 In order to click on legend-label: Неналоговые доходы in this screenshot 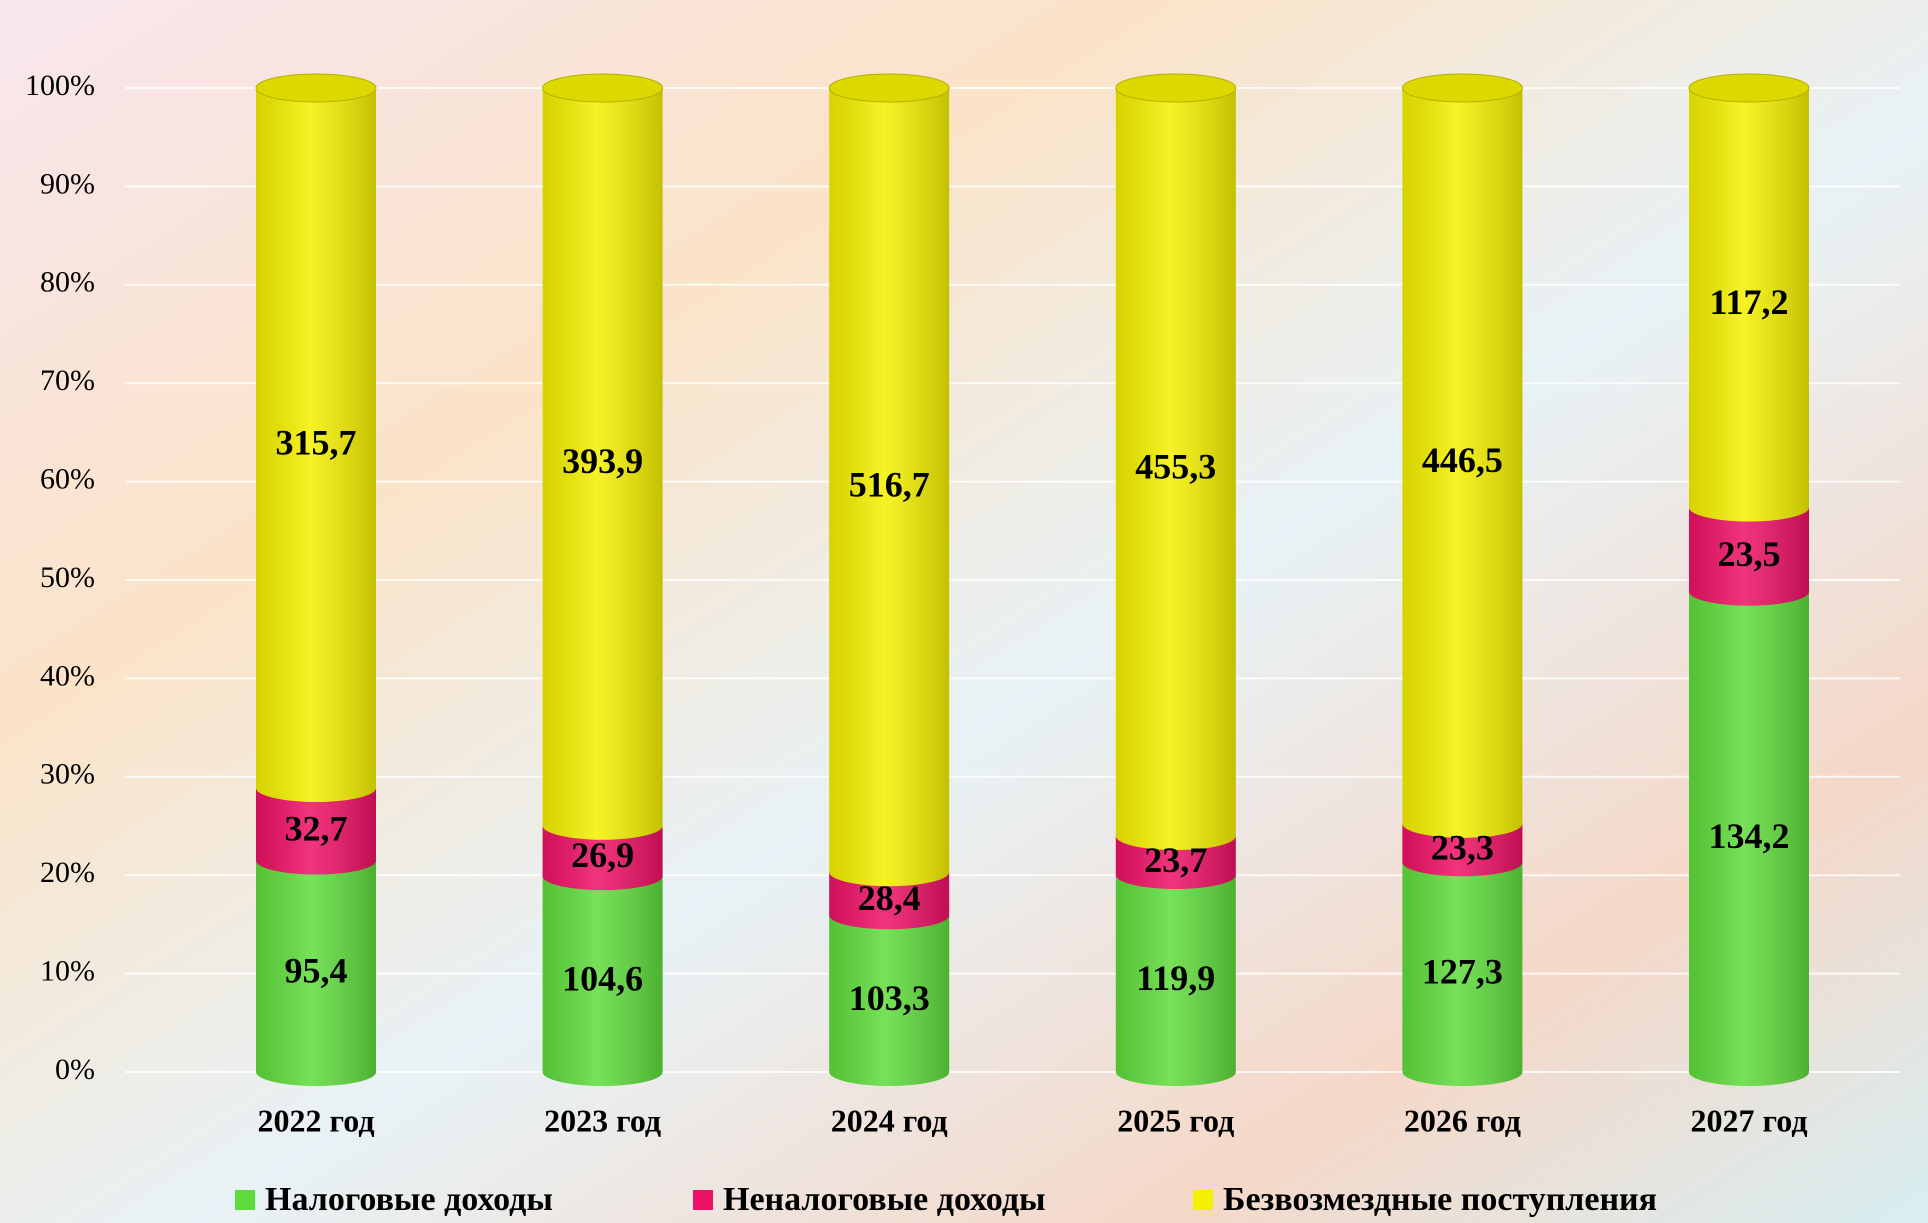, I will do `click(884, 1199)`.